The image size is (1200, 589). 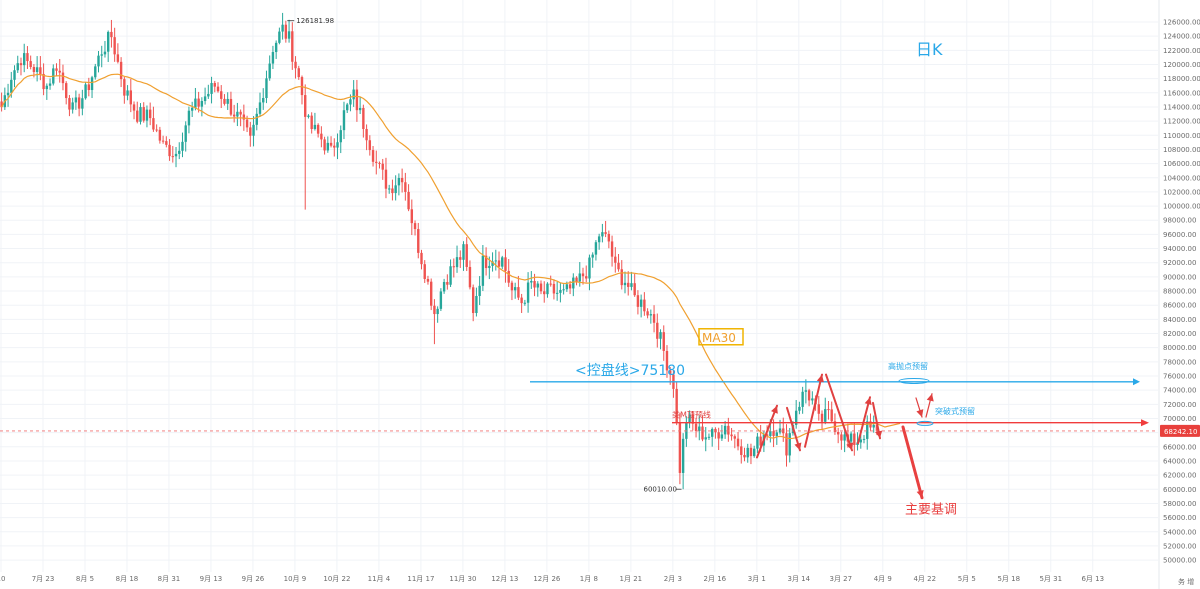 I want to click on chart-title: 日K, so click(x=929, y=49).